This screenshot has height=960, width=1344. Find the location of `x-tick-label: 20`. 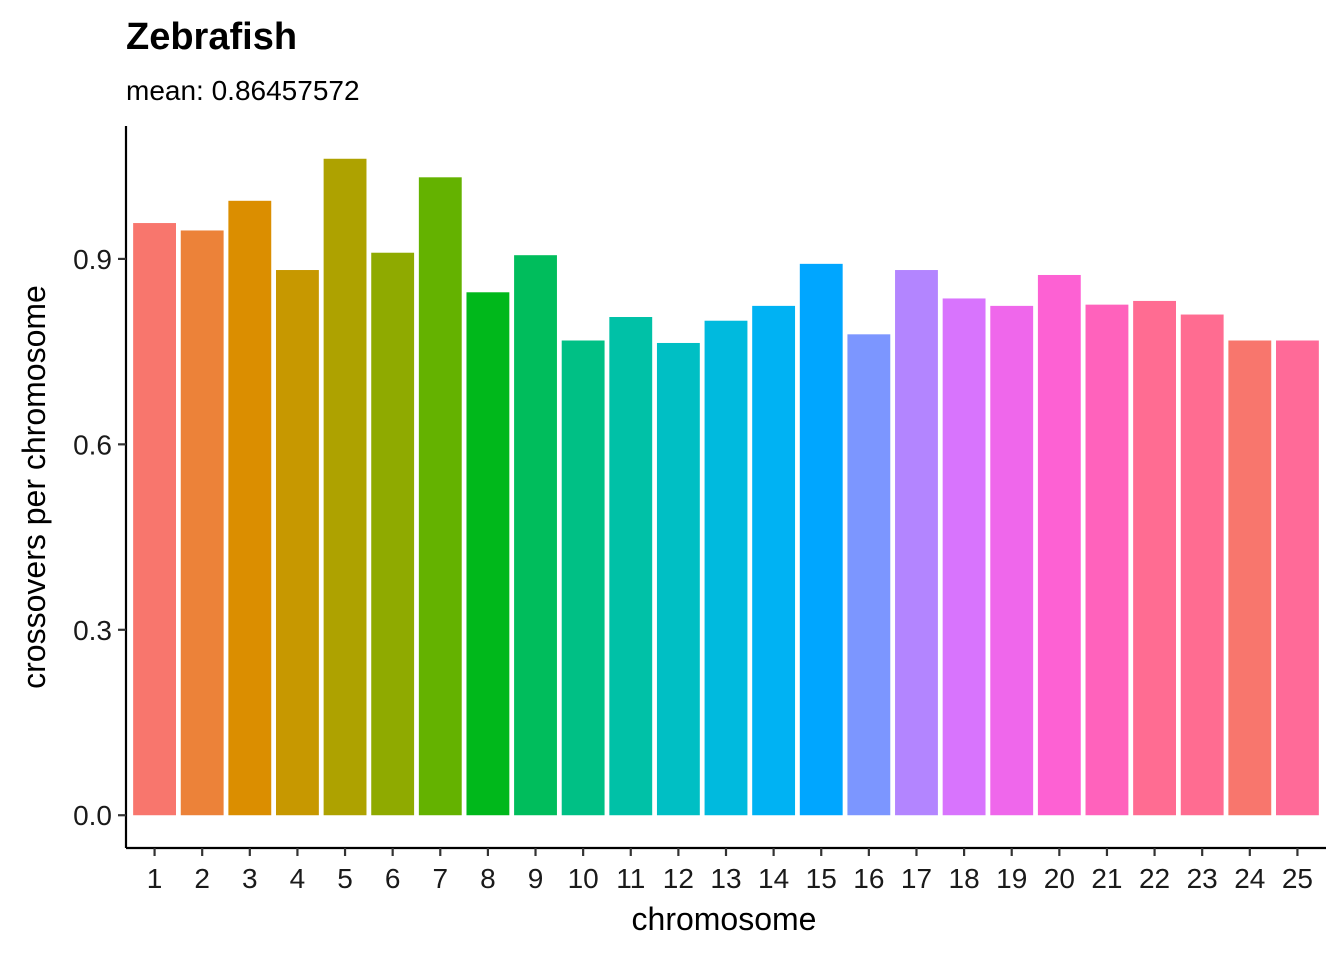

x-tick-label: 20 is located at coordinates (1059, 878).